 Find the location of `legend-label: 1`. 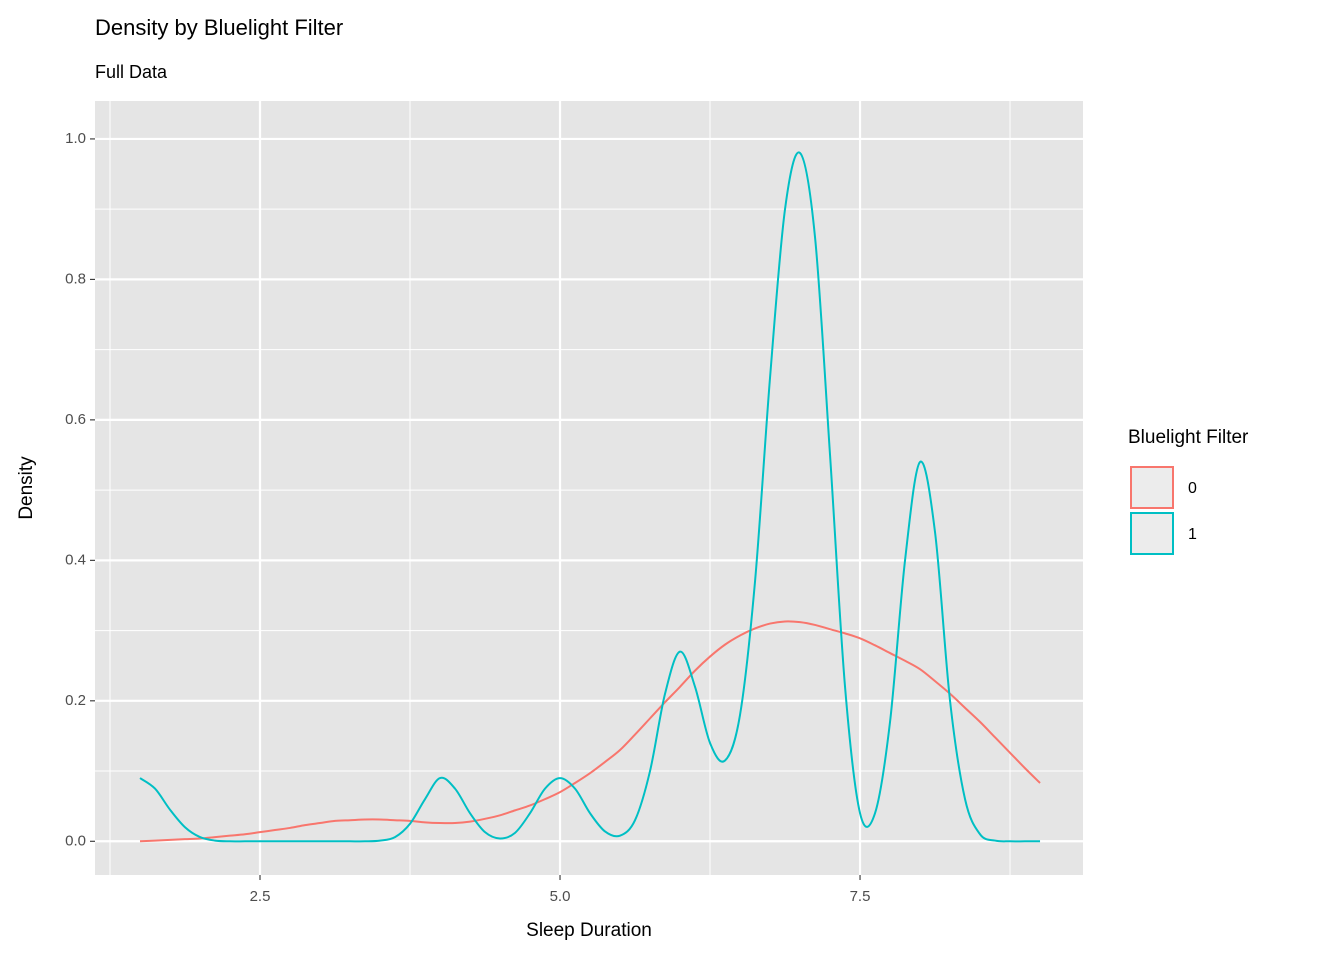

legend-label: 1 is located at coordinates (1192, 534).